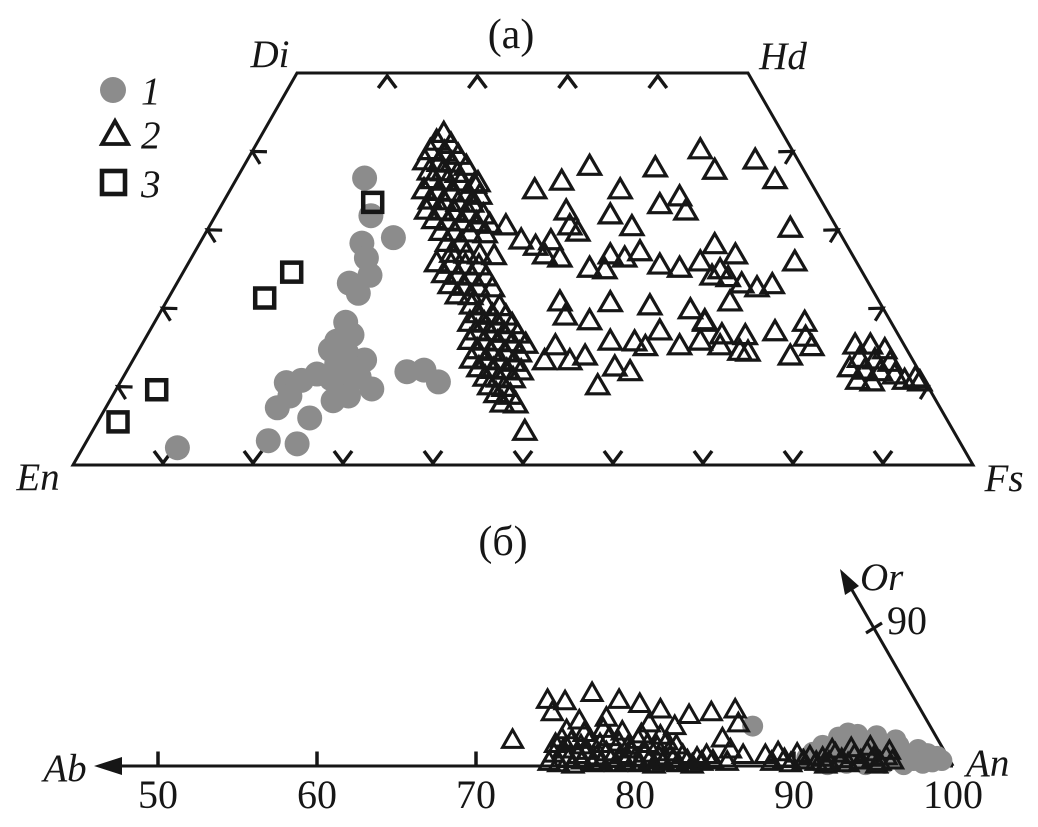  What do you see at coordinates (270, 54) in the screenshot?
I see `corner-label-di: Di` at bounding box center [270, 54].